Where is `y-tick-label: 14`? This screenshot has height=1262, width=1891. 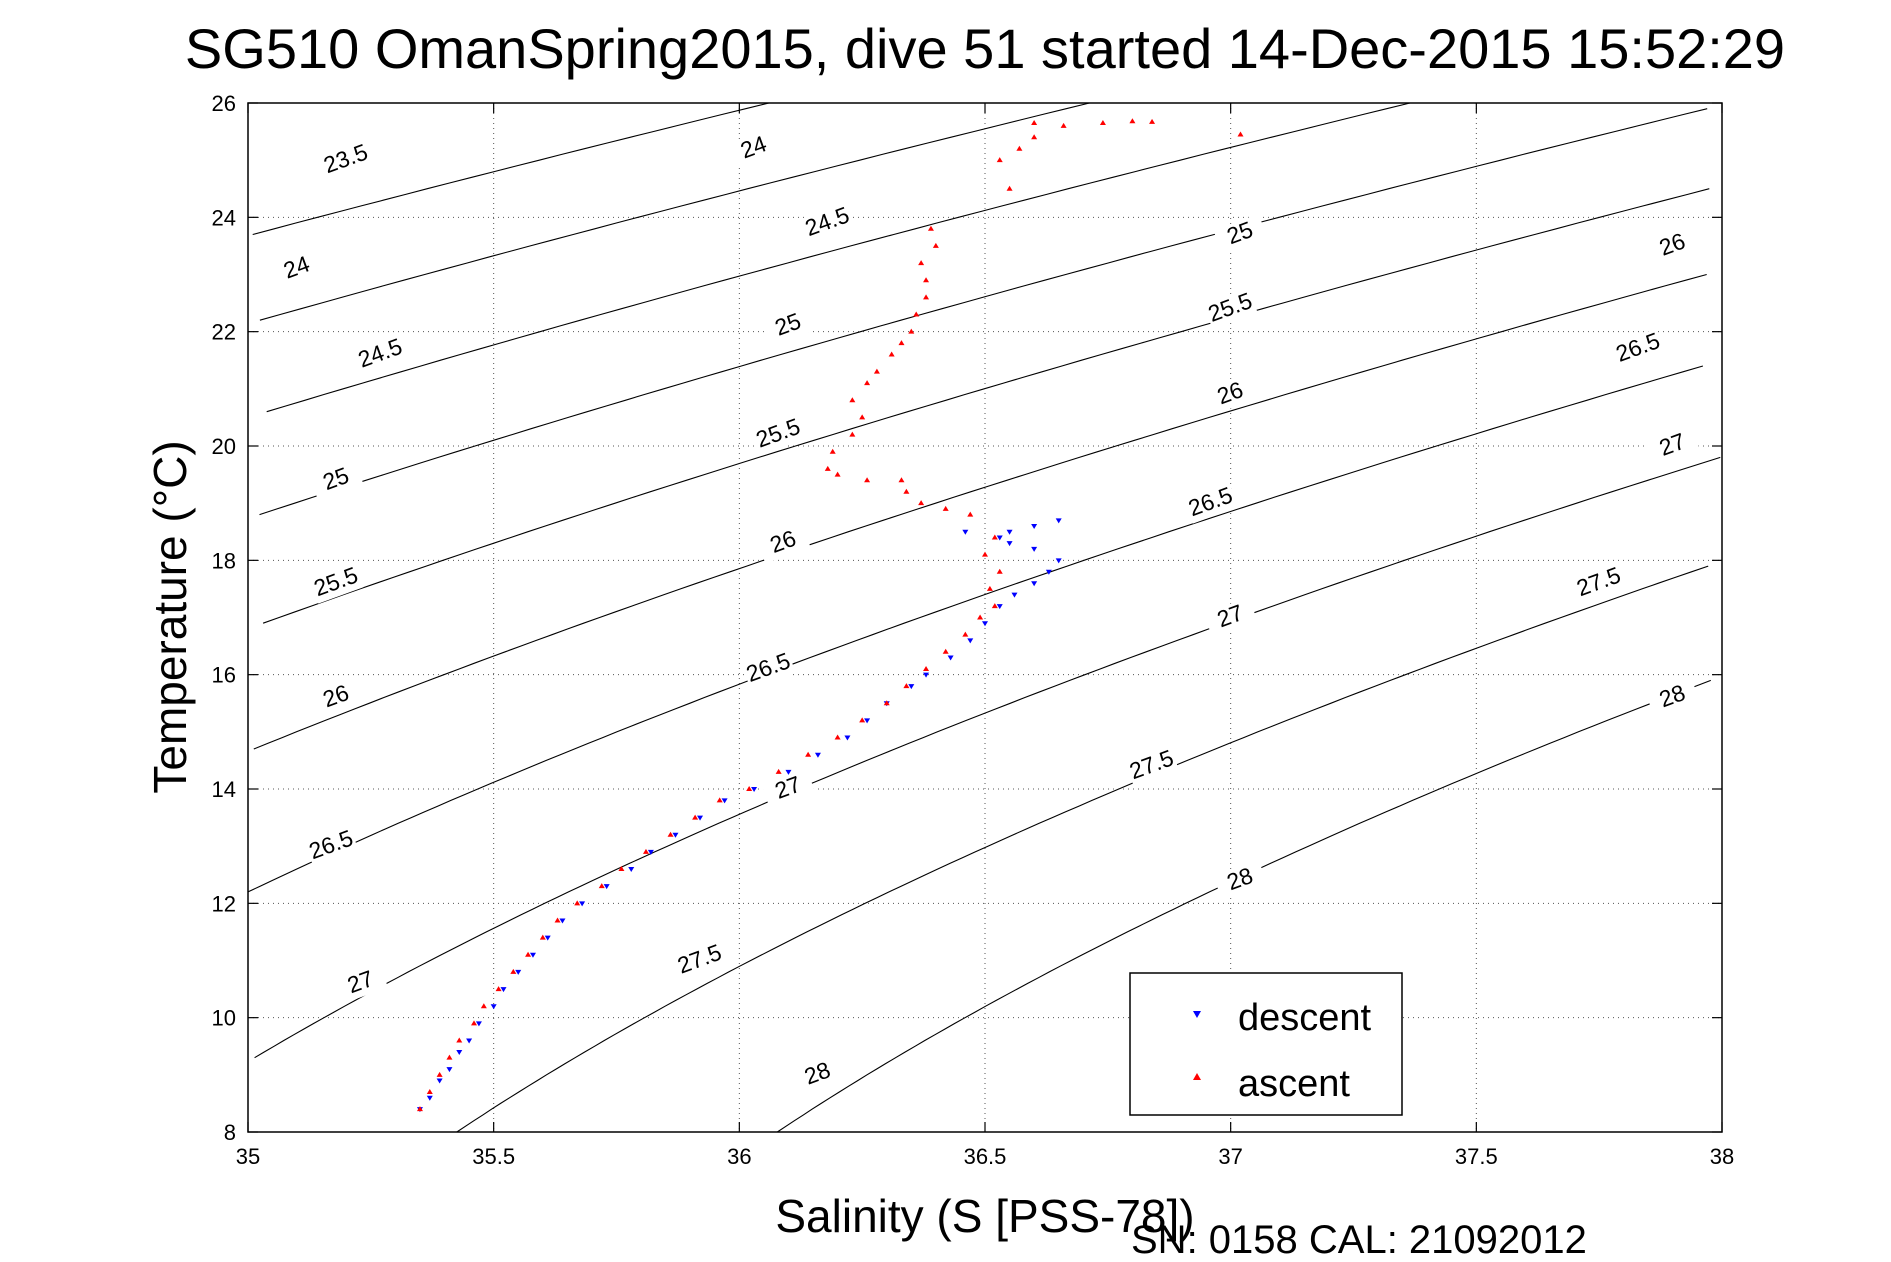 y-tick-label: 14 is located at coordinates (224, 789).